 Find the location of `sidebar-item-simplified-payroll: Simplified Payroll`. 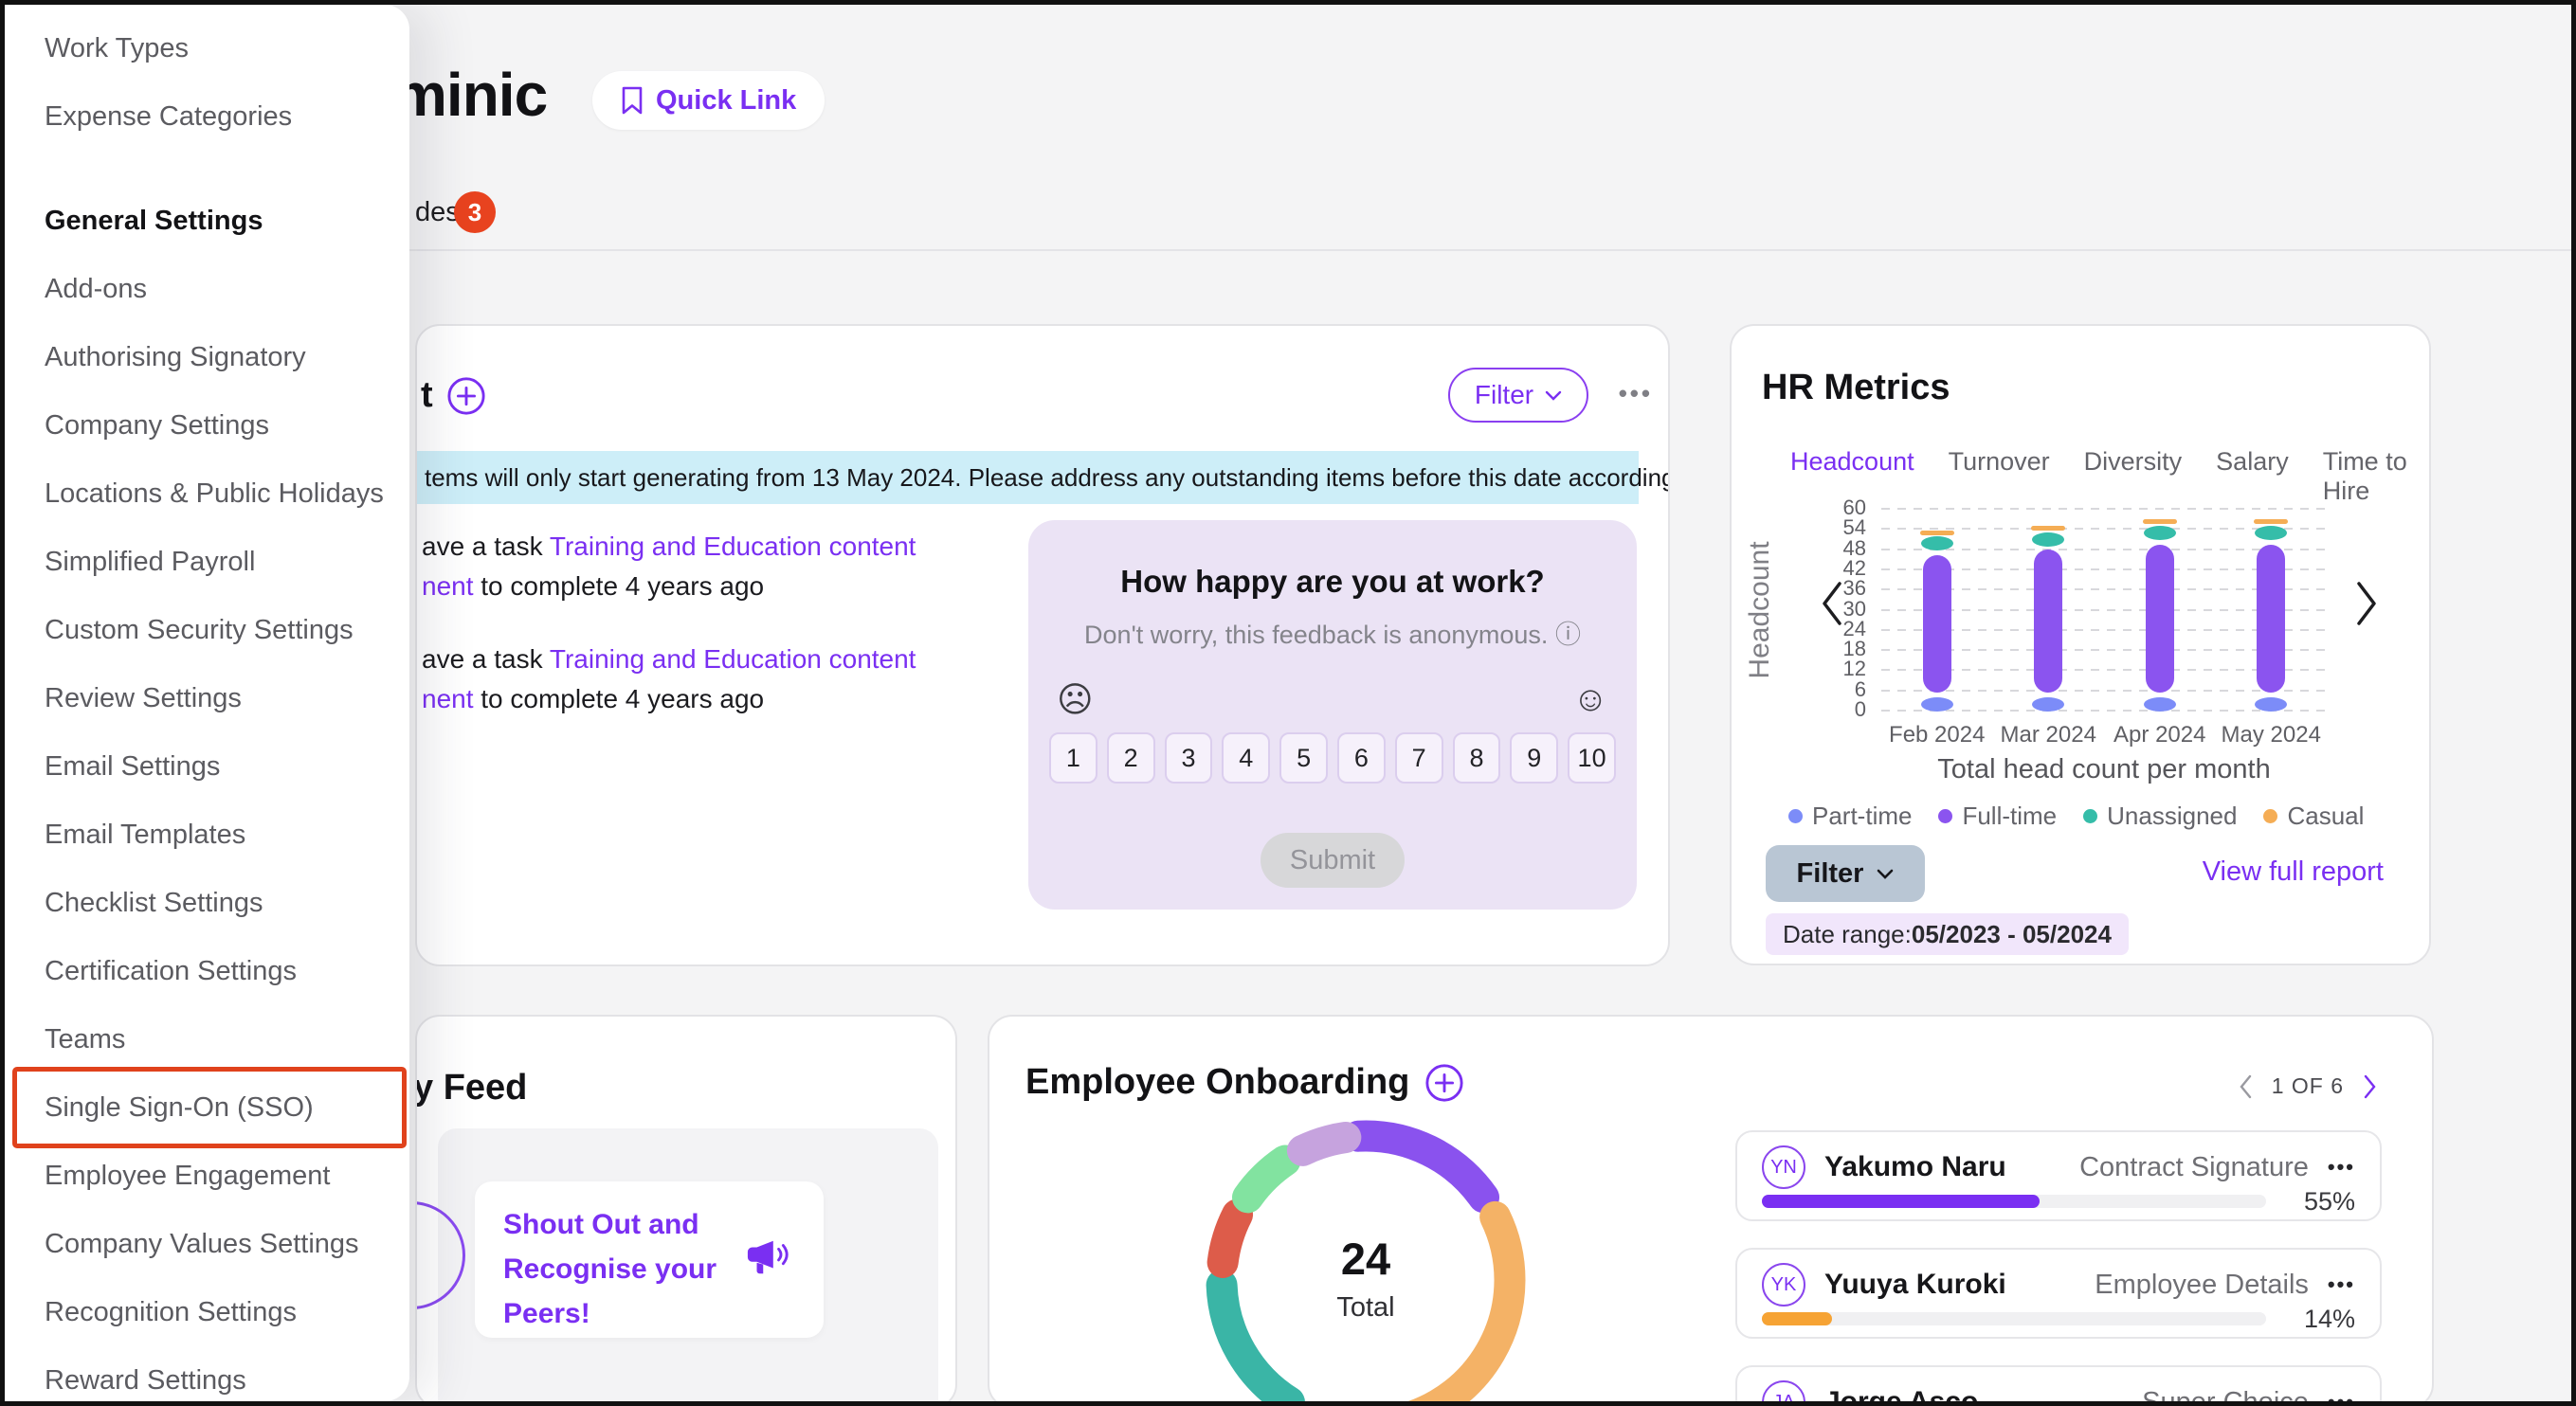

sidebar-item-simplified-payroll: Simplified Payroll is located at coordinates (150, 562).